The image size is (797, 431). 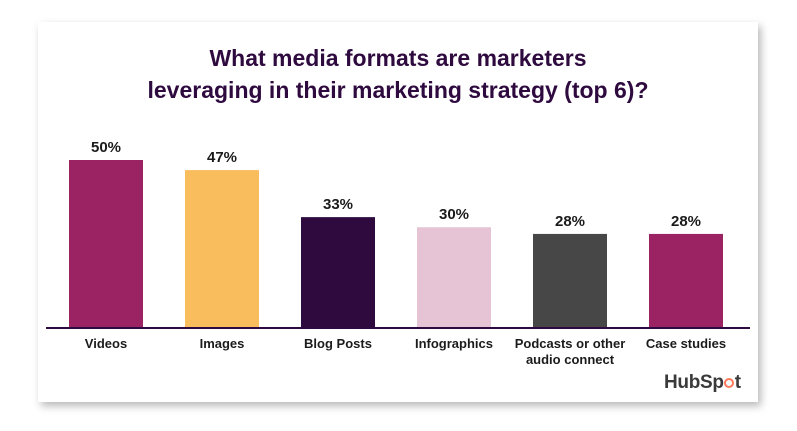 I want to click on category-label-5: Case studies, so click(x=686, y=343).